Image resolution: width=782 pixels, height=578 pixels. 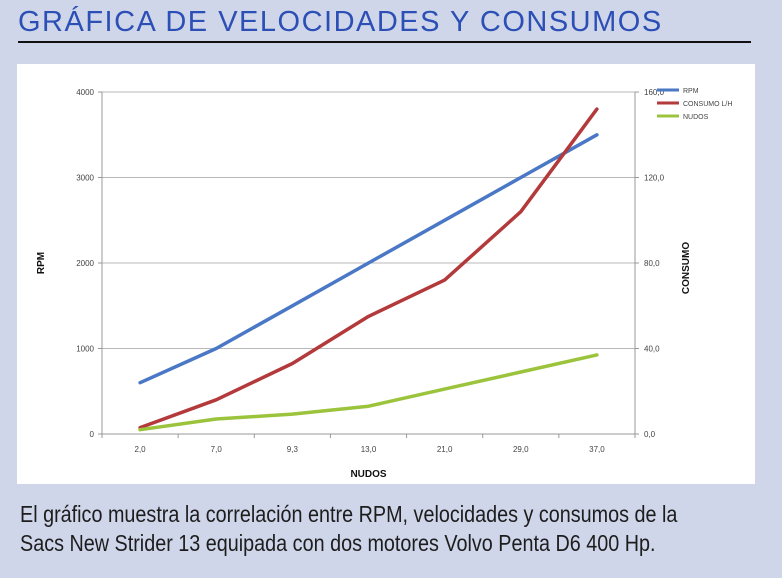 What do you see at coordinates (707, 104) in the screenshot?
I see `legend-label-consumo-l-h: CONSUMO L/H` at bounding box center [707, 104].